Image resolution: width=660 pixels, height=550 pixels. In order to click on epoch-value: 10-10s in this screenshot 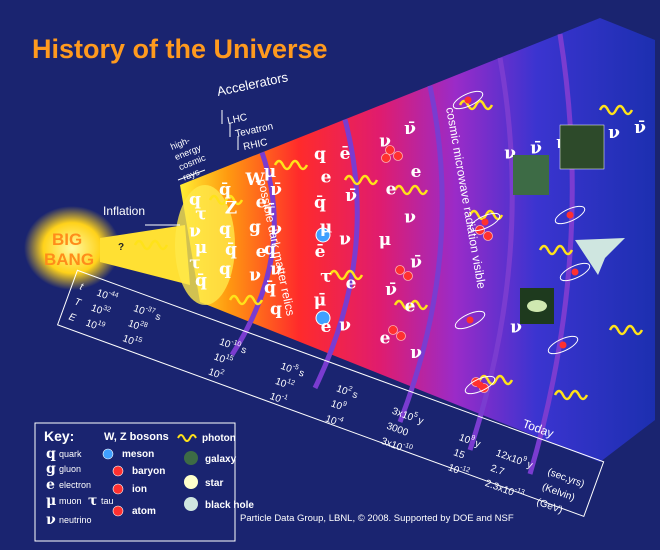, I will do `click(233, 346)`.